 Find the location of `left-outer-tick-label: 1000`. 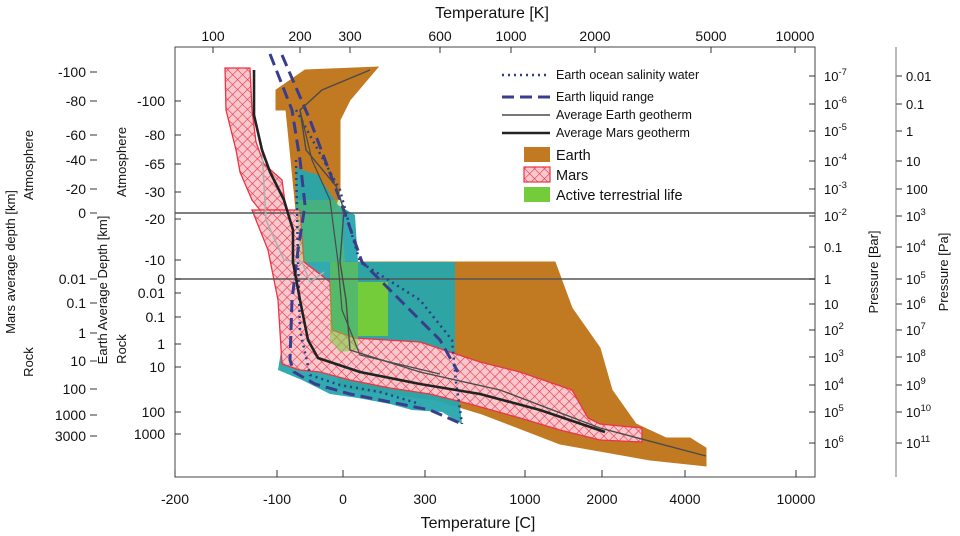

left-outer-tick-label: 1000 is located at coordinates (70, 415).